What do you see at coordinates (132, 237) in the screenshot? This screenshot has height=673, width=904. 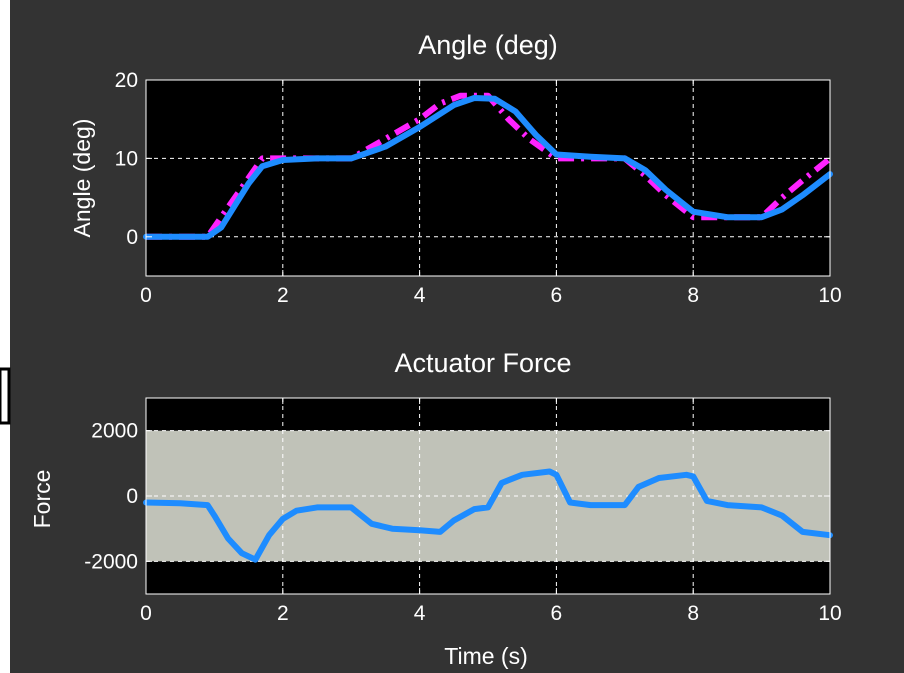 I see `angle-y-tick-label: 0` at bounding box center [132, 237].